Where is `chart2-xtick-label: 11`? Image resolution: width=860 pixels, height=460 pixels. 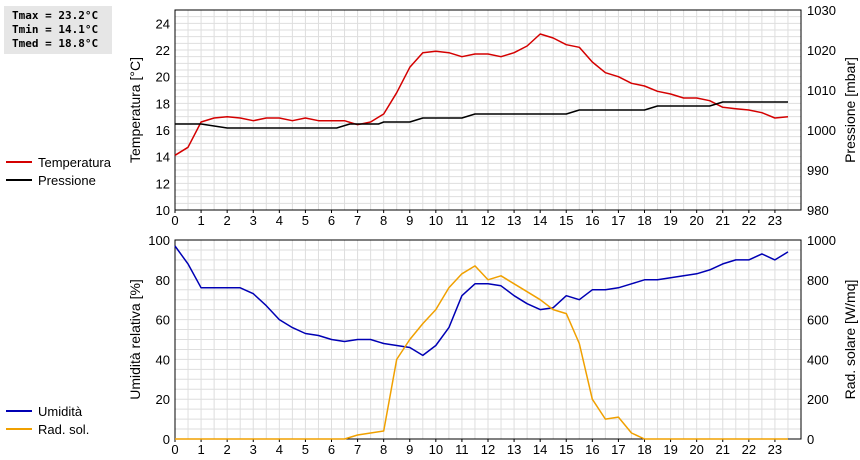
chart2-xtick-label: 11 is located at coordinates (462, 449).